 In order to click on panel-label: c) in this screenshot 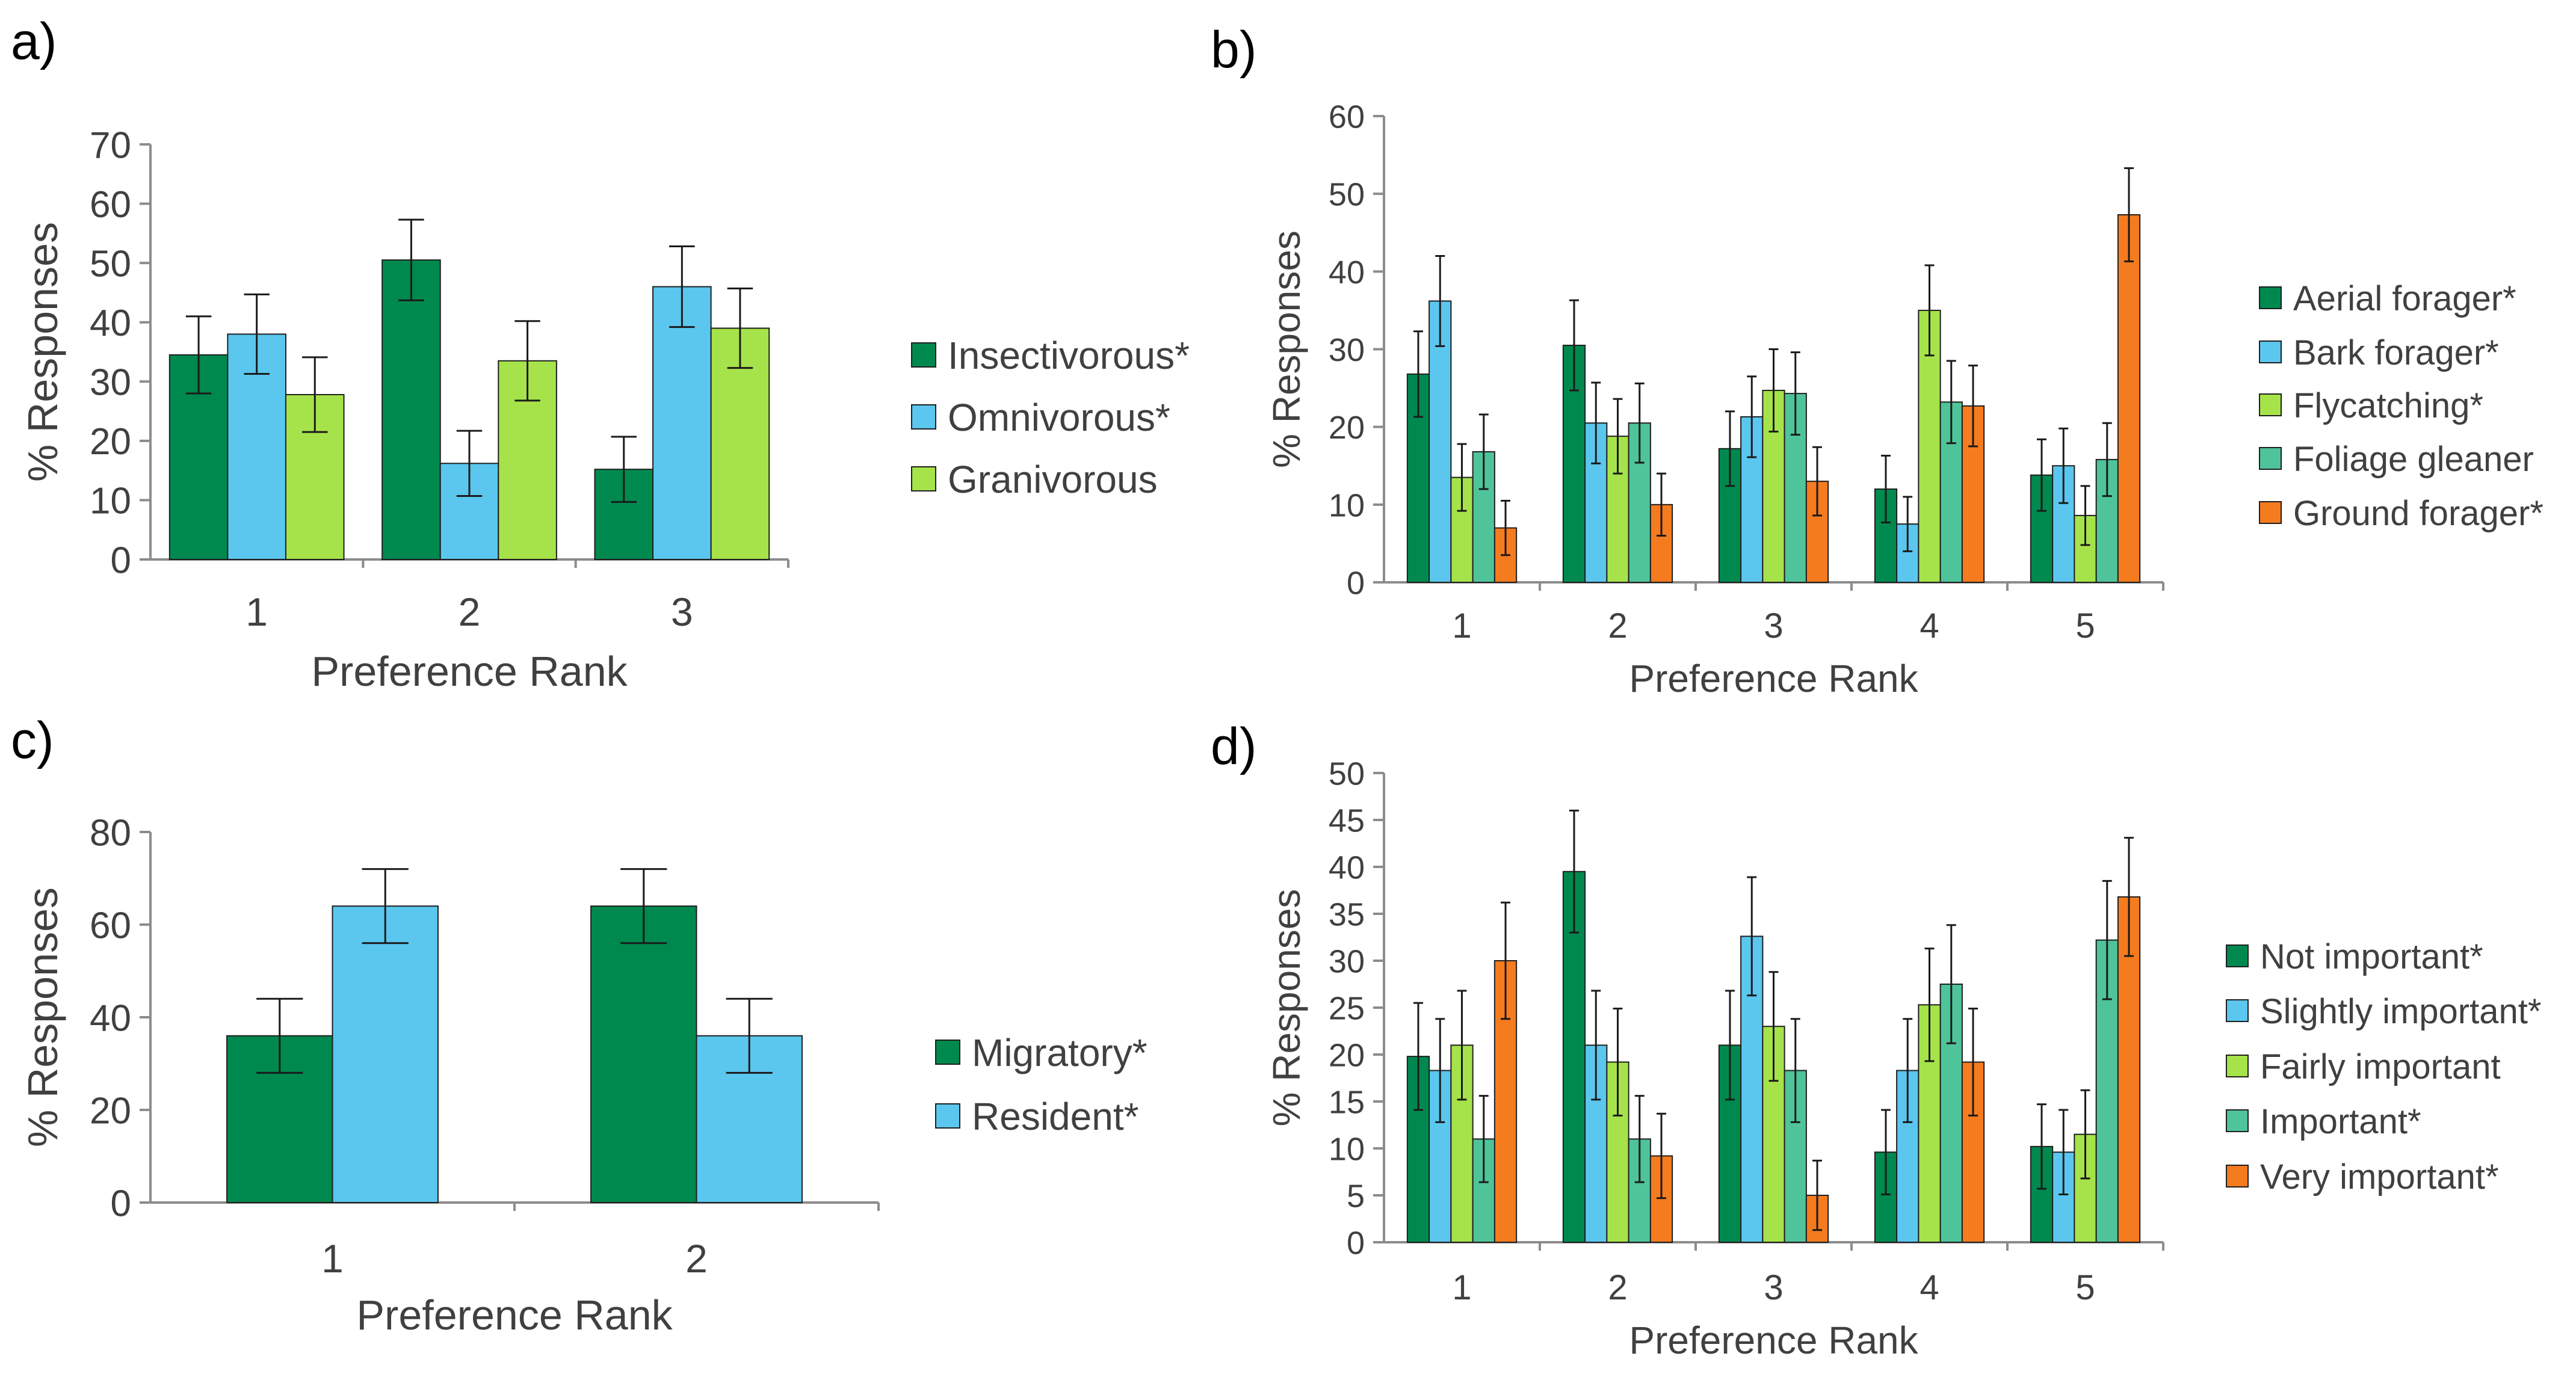, I will do `click(32, 740)`.